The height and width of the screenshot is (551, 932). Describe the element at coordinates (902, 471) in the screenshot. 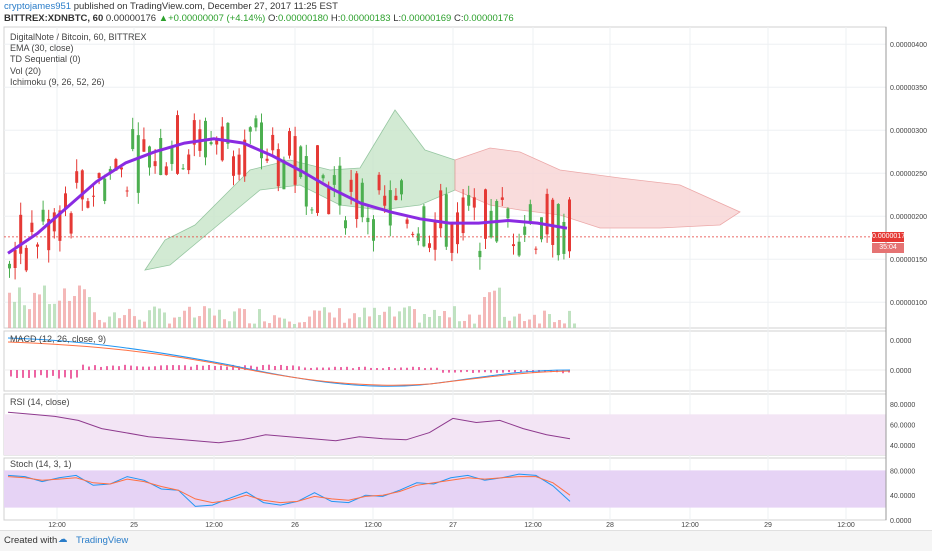

I see `stoch-tick-label: 80.0000` at that location.